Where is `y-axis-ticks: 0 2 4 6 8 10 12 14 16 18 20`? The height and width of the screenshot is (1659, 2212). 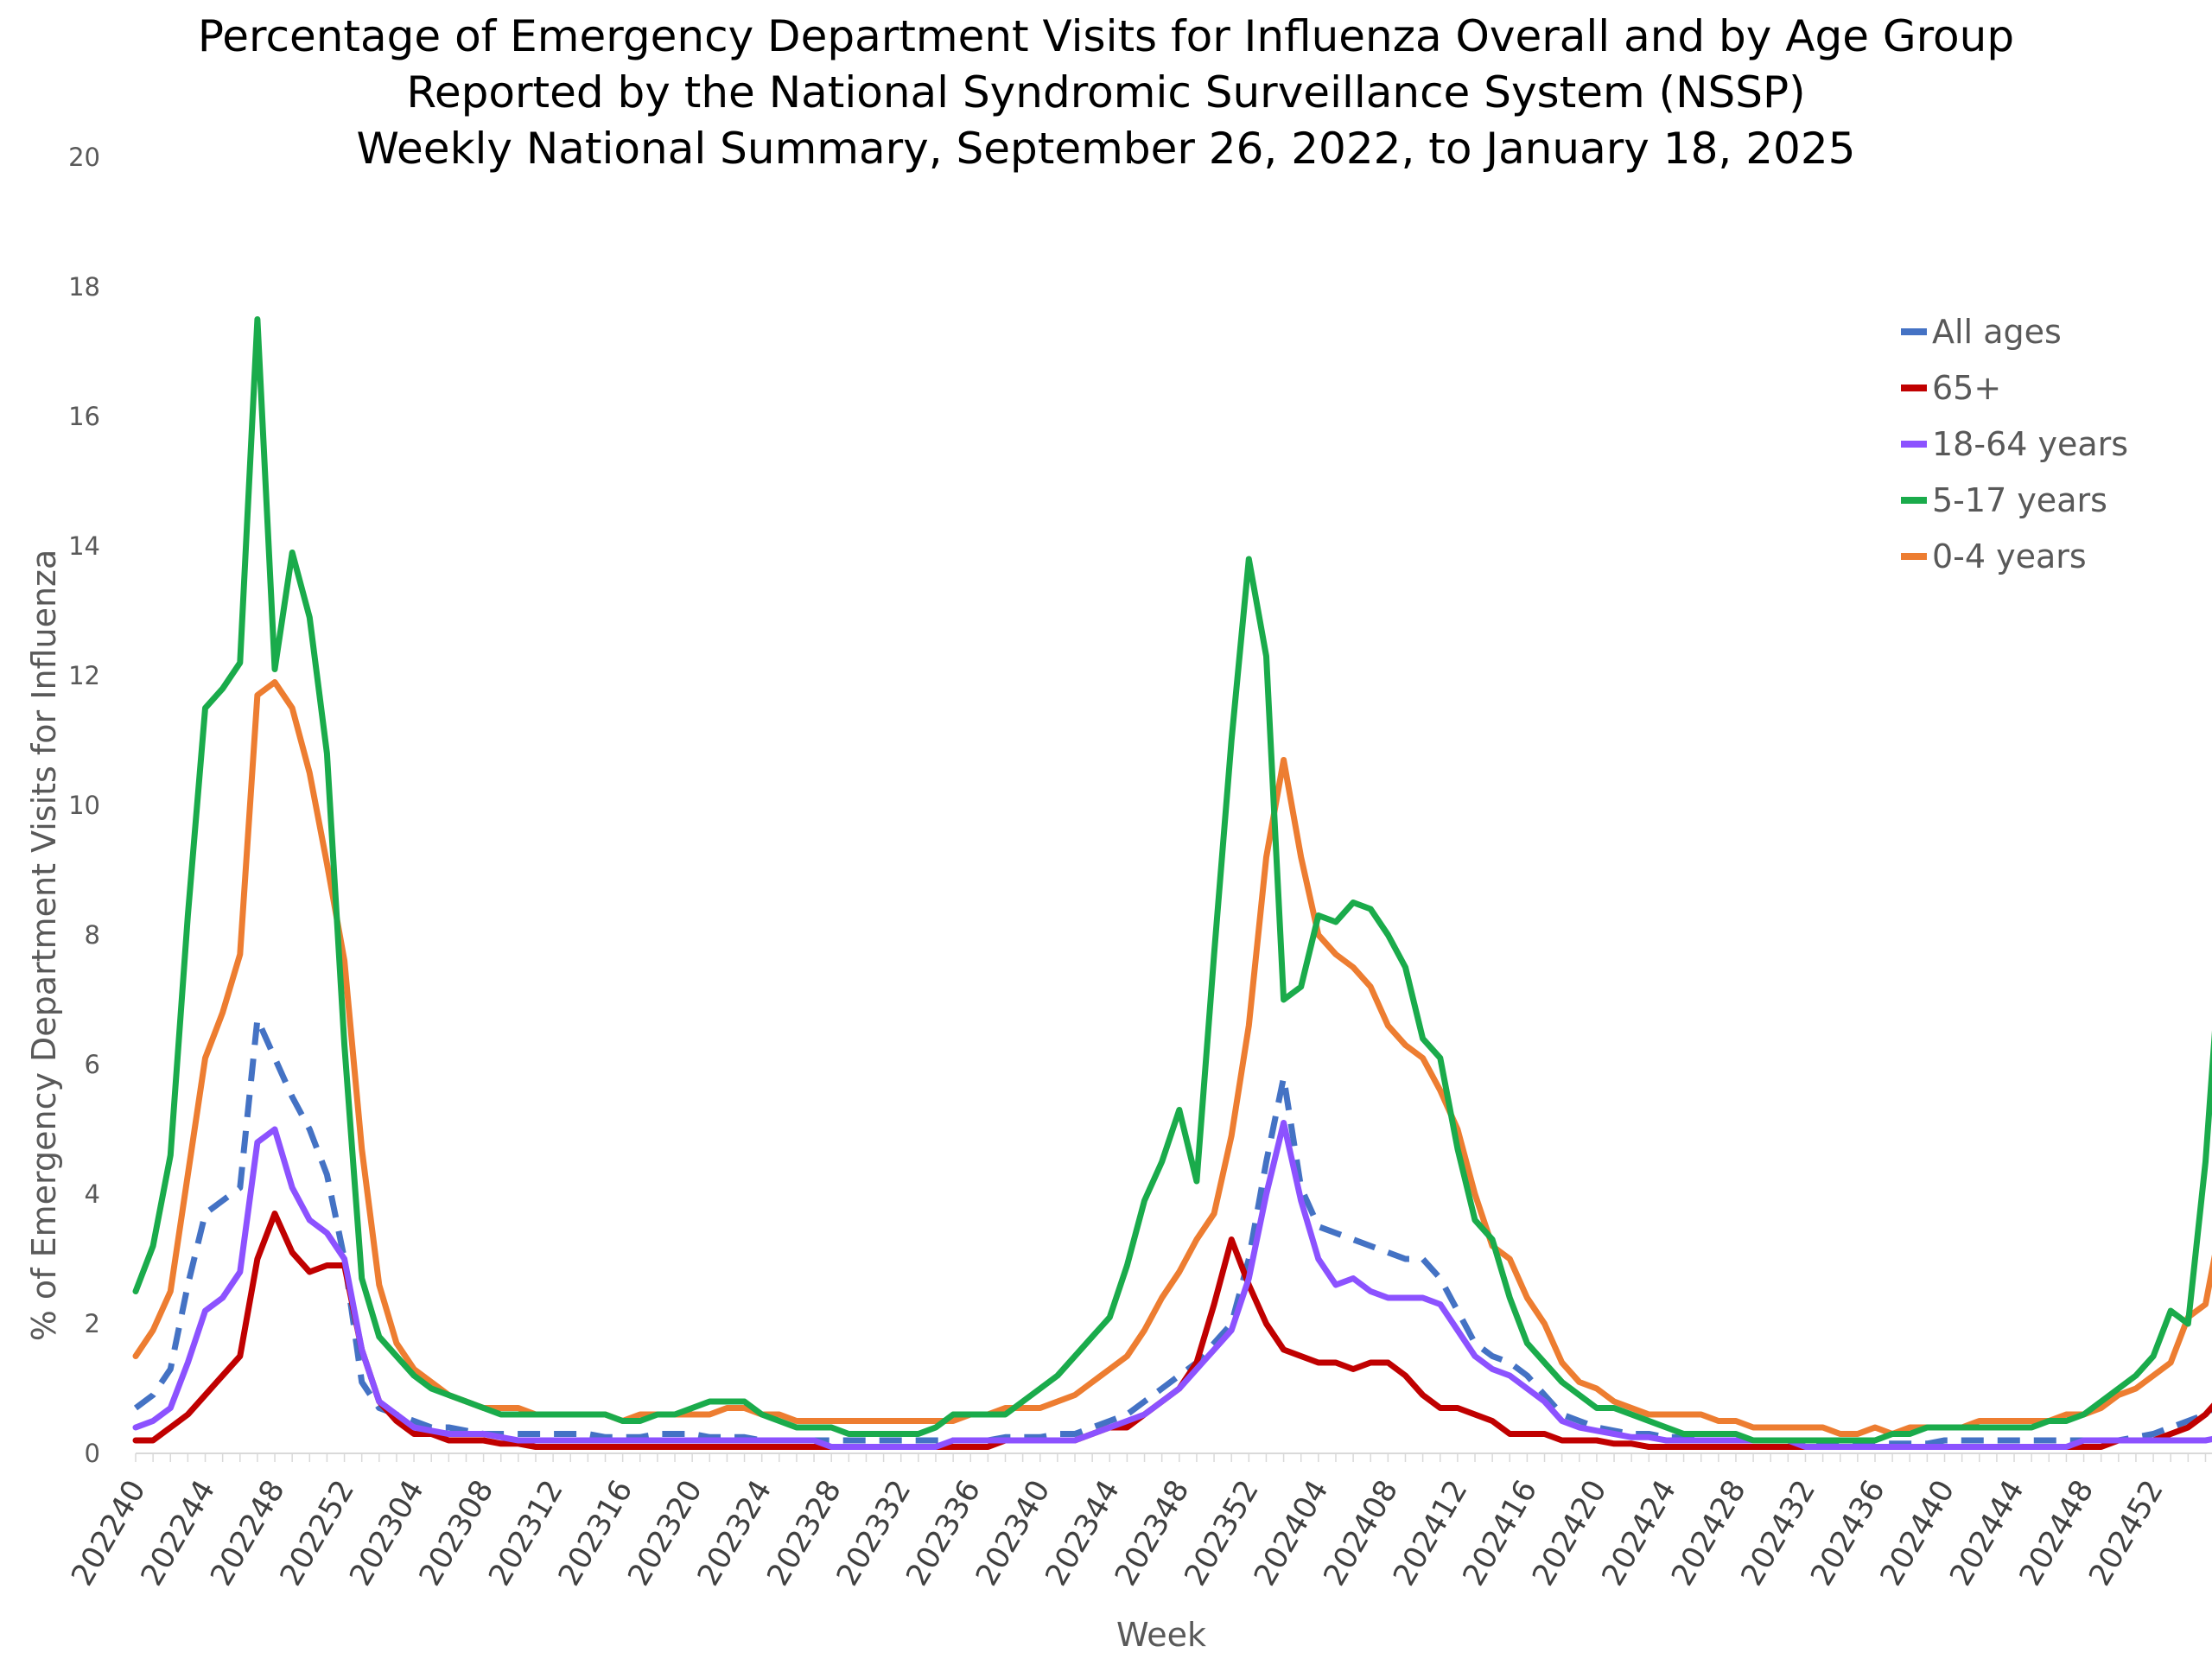 y-axis-ticks: 0 2 4 6 8 10 12 14 16 18 20 is located at coordinates (84, 805).